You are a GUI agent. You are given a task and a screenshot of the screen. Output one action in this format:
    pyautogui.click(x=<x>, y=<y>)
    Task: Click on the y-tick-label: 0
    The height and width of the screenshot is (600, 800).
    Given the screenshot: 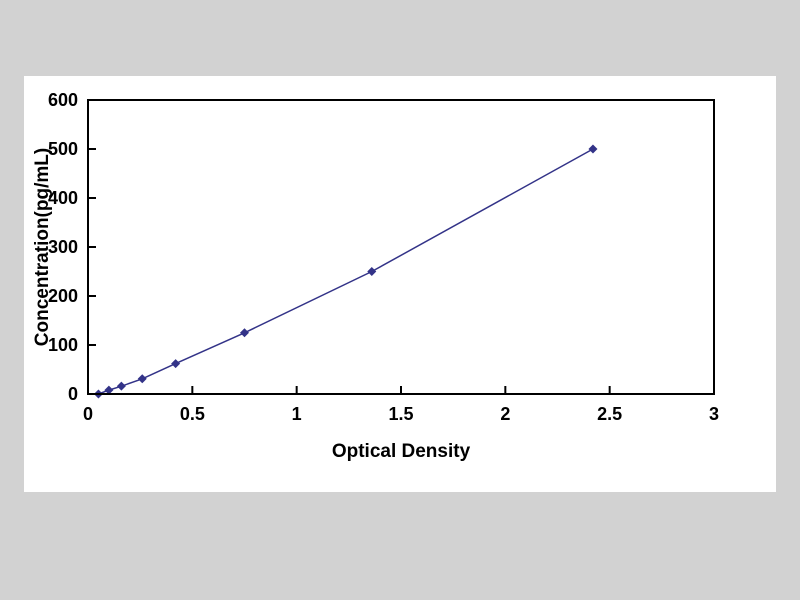 What is the action you would take?
    pyautogui.click(x=73, y=394)
    